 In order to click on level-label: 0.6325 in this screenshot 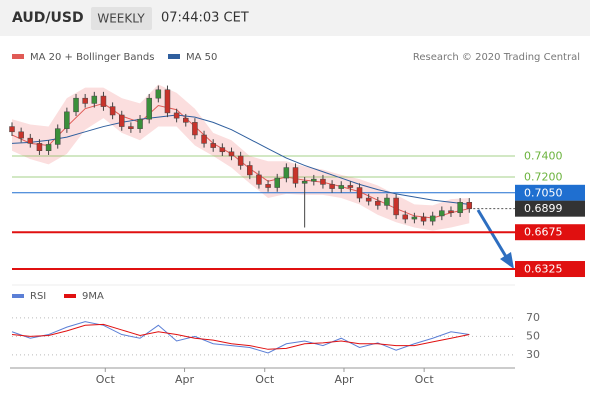, I will do `click(543, 269)`.